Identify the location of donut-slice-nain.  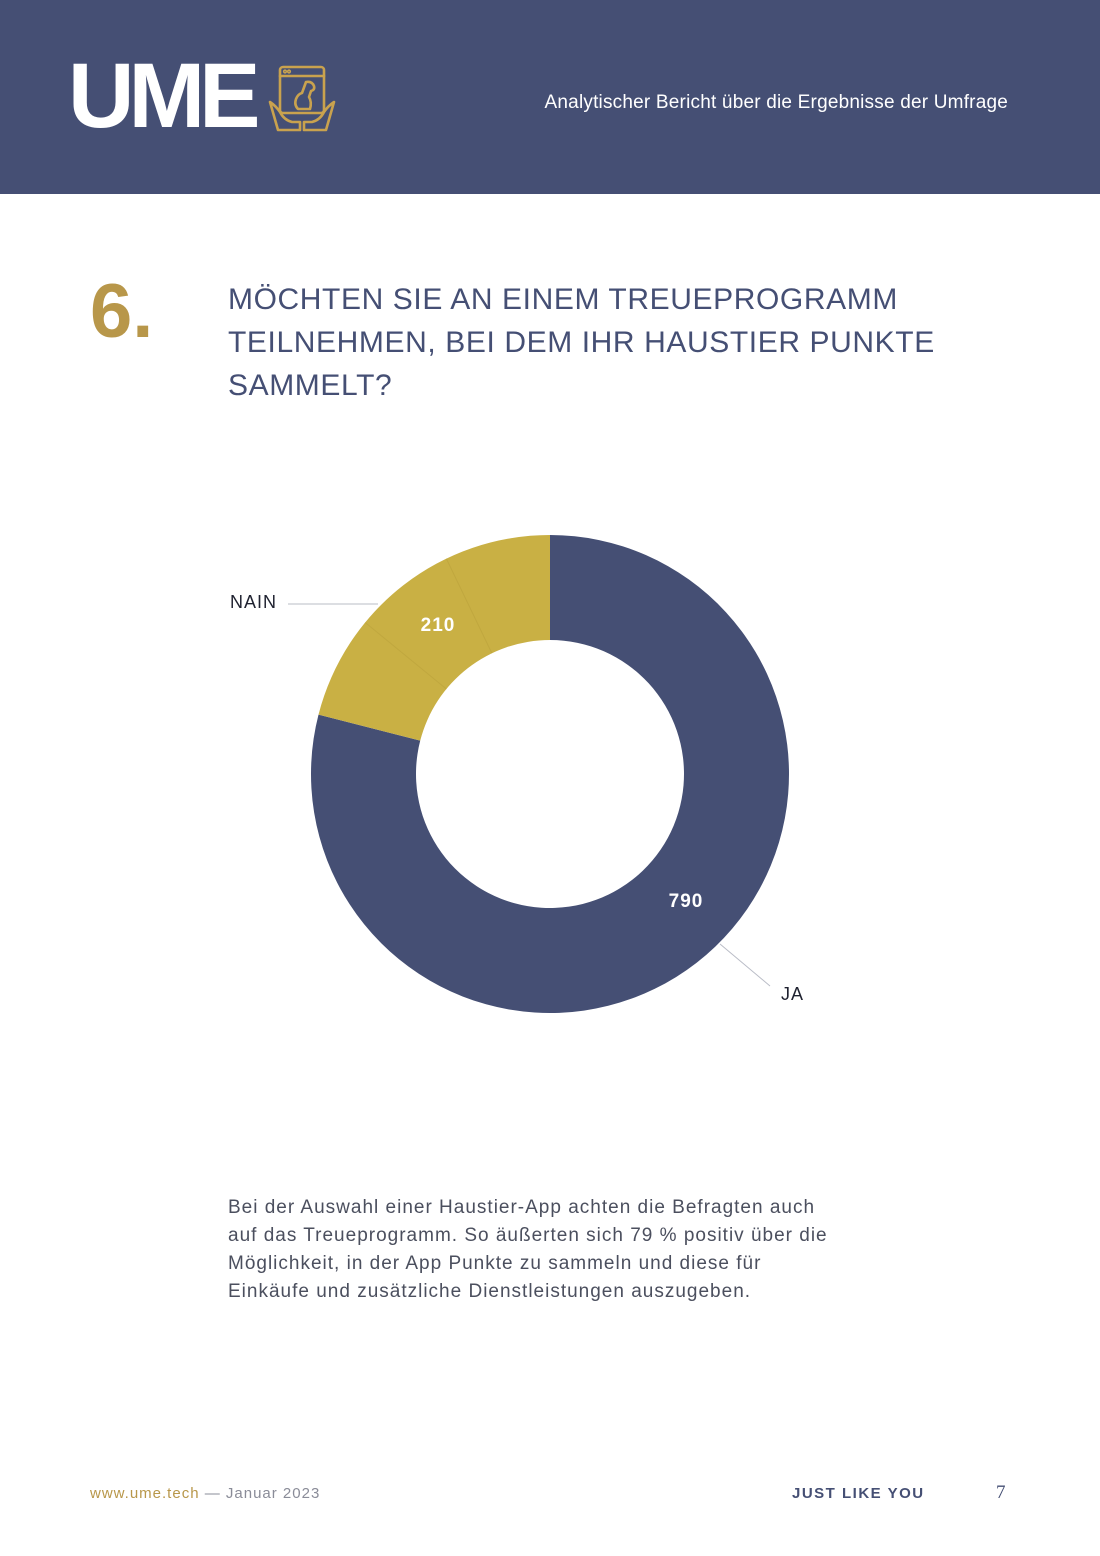
(434, 638).